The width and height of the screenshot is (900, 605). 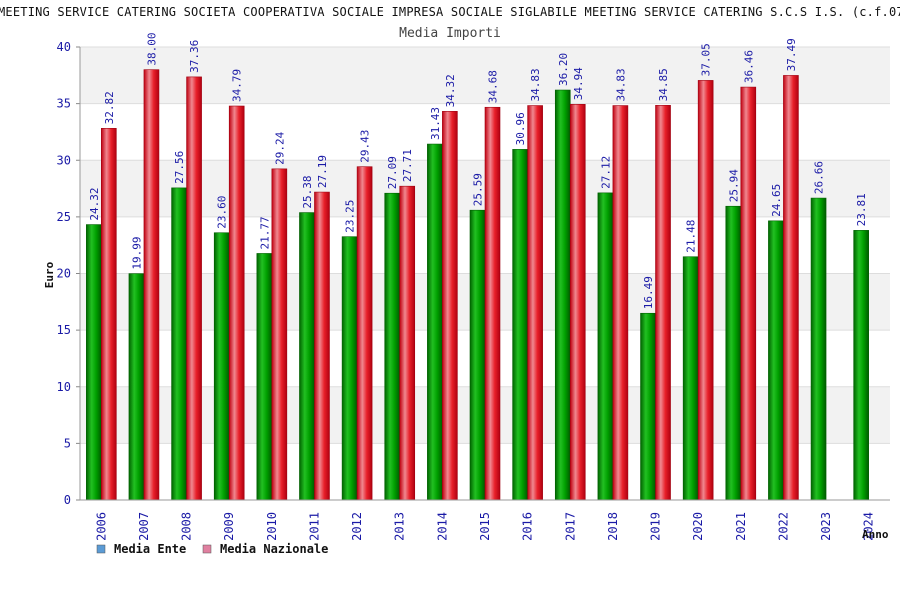 I want to click on data-label: 27.12, so click(x=605, y=172).